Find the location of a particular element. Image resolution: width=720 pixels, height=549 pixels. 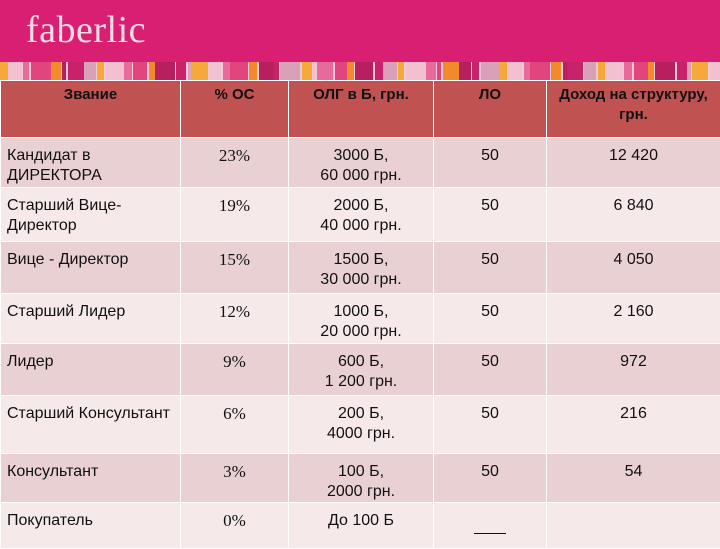

income-cell: 216 is located at coordinates (633, 425).